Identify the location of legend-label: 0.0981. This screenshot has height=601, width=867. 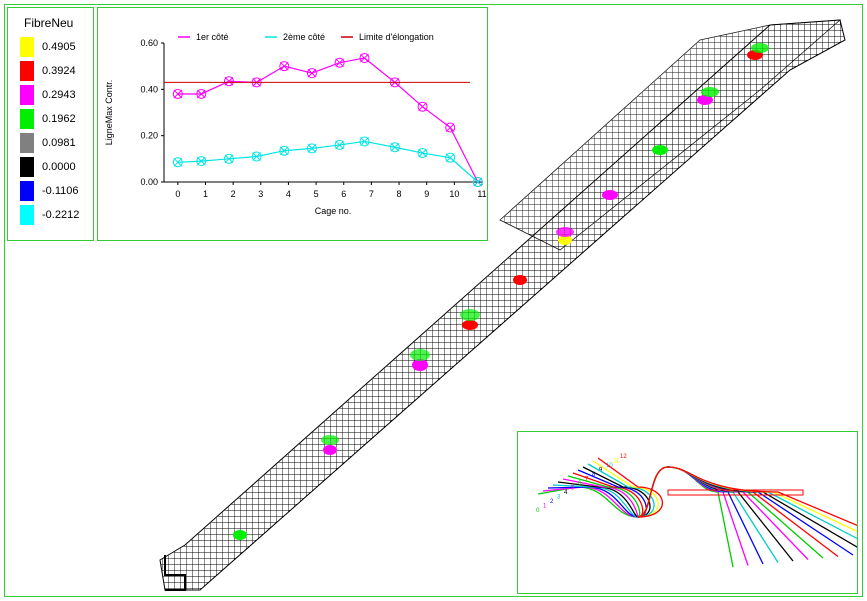
(59, 143).